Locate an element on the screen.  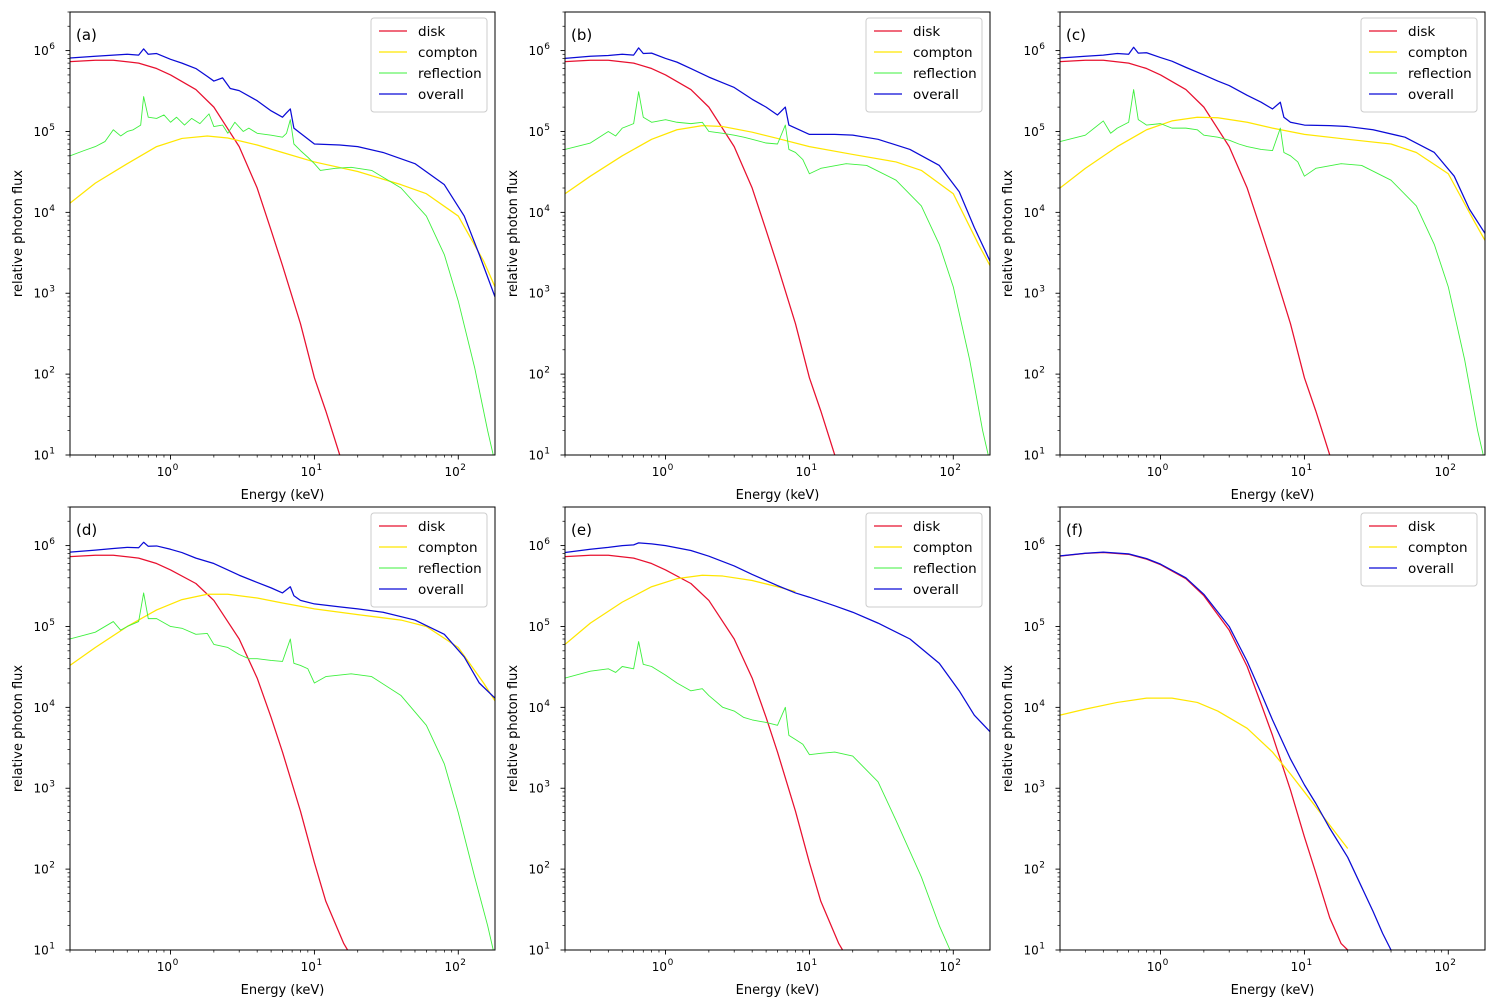
panel-label: (c) is located at coordinates (1076, 35).